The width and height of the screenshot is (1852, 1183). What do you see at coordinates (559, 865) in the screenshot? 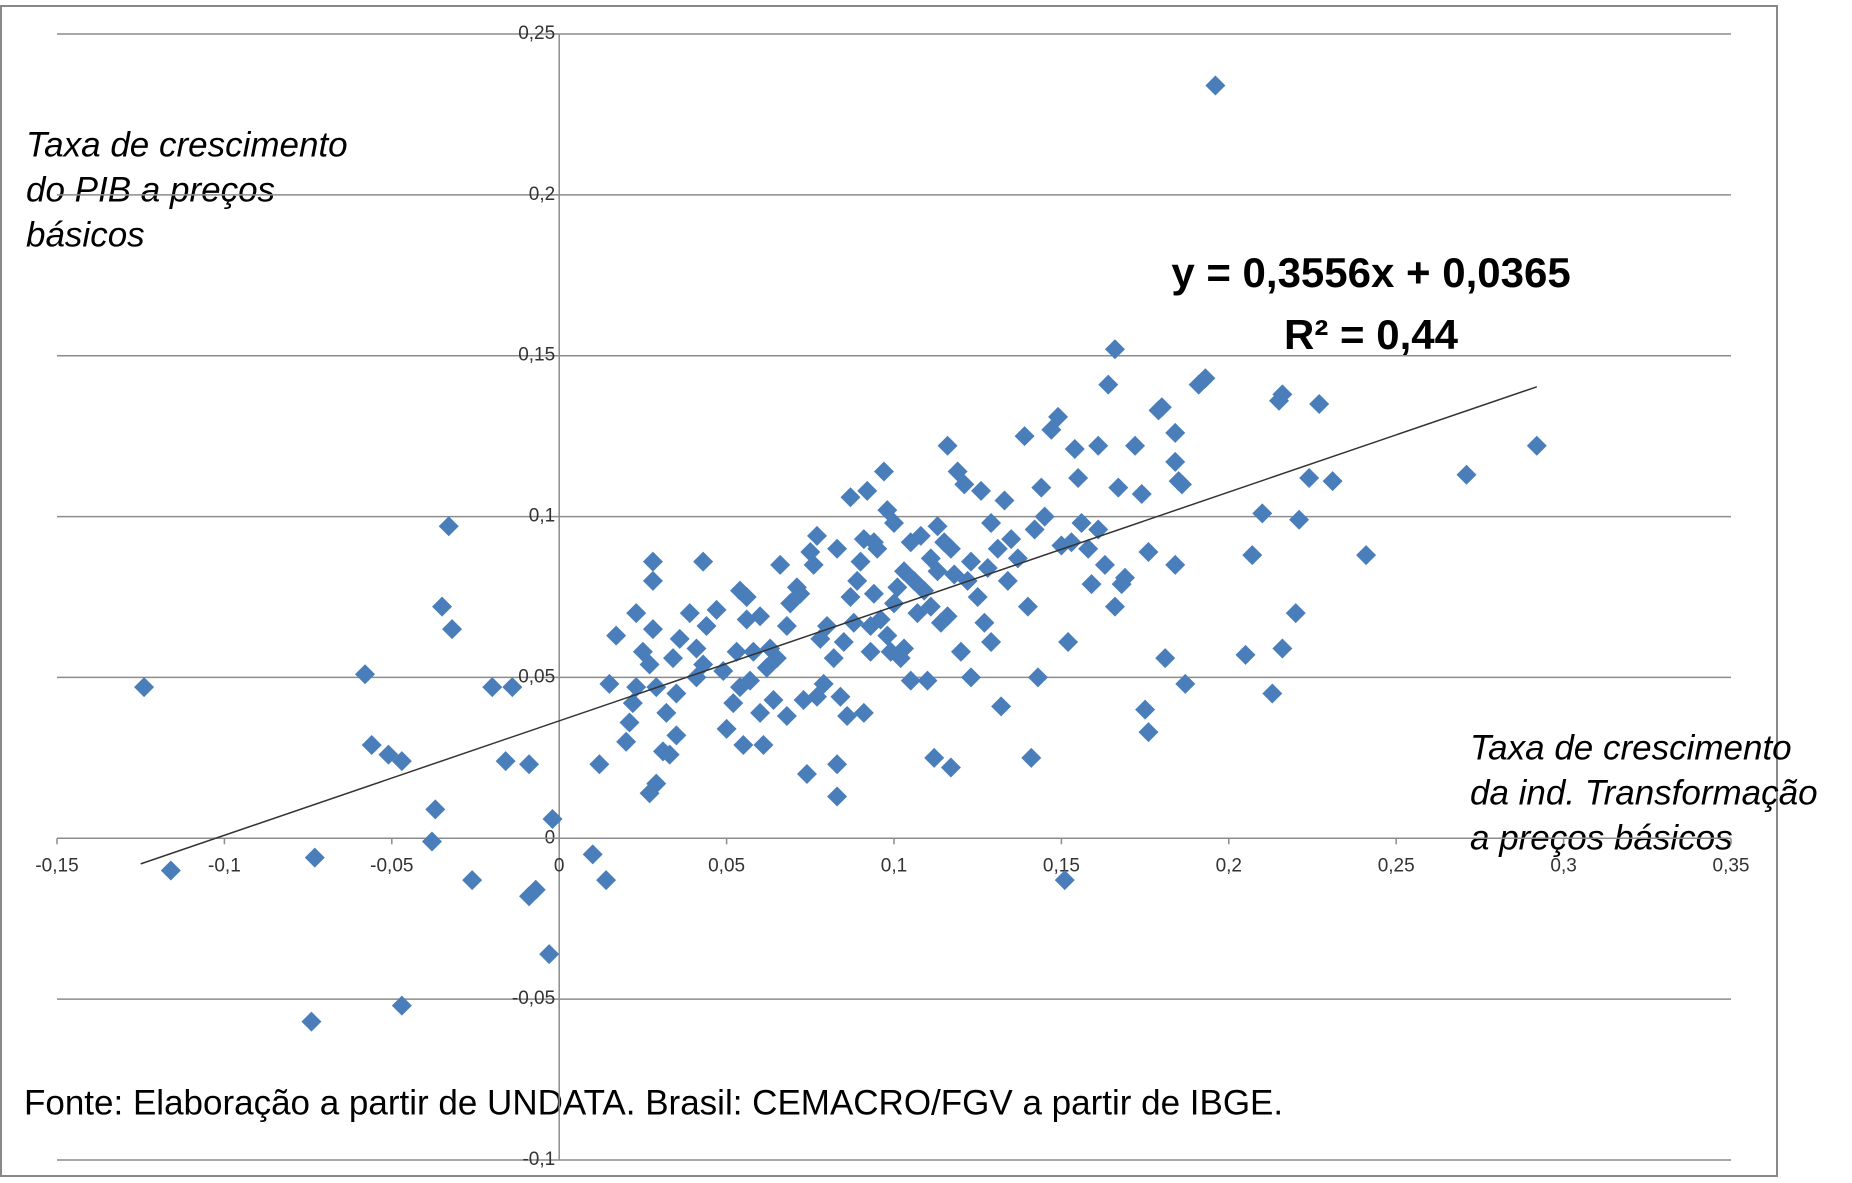
I see `x-tick-label: 0` at bounding box center [559, 865].